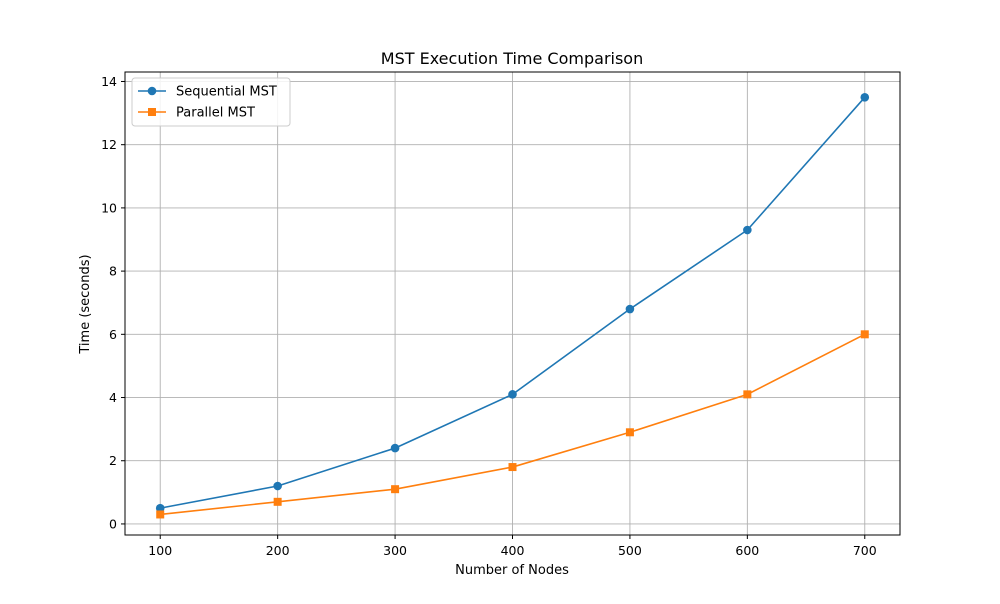 Image resolution: width=1000 pixels, height=604 pixels. Describe the element at coordinates (512, 570) in the screenshot. I see `x-axis-label: Number of Nodes` at that location.